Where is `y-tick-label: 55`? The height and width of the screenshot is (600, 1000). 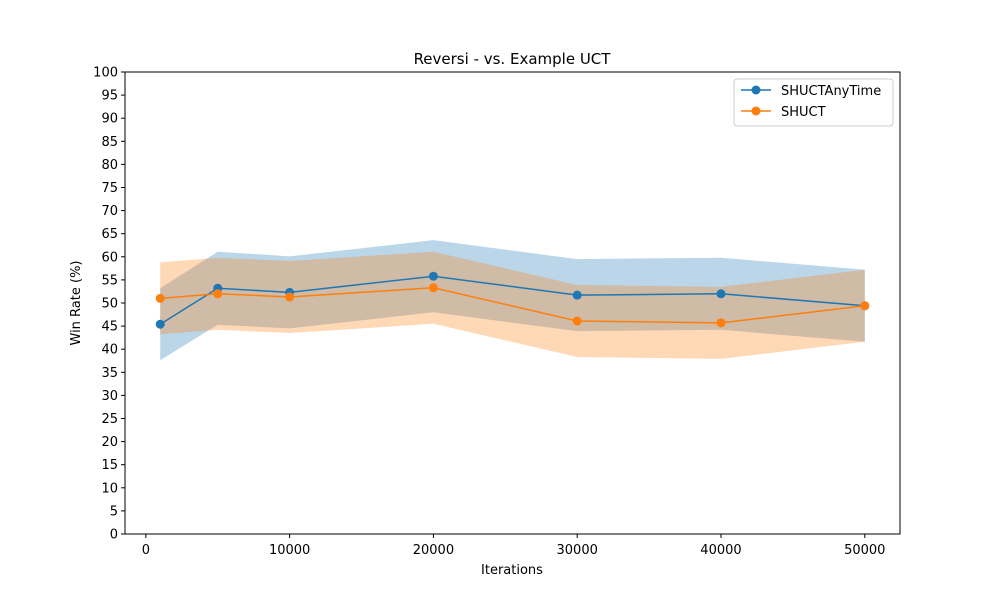 y-tick-label: 55 is located at coordinates (109, 280).